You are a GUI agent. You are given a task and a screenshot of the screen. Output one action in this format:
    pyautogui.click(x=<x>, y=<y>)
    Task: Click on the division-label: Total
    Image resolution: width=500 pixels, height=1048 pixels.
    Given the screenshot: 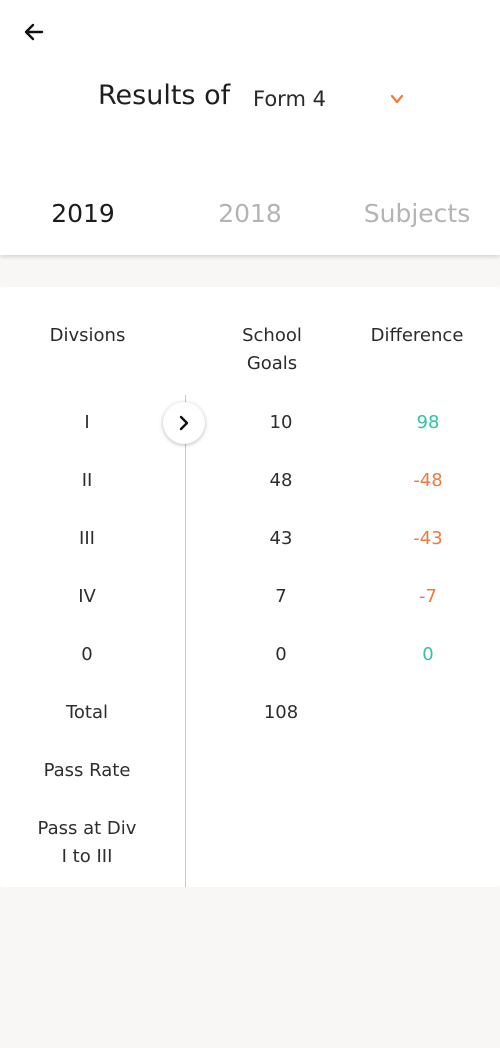 What is the action you would take?
    pyautogui.click(x=87, y=712)
    